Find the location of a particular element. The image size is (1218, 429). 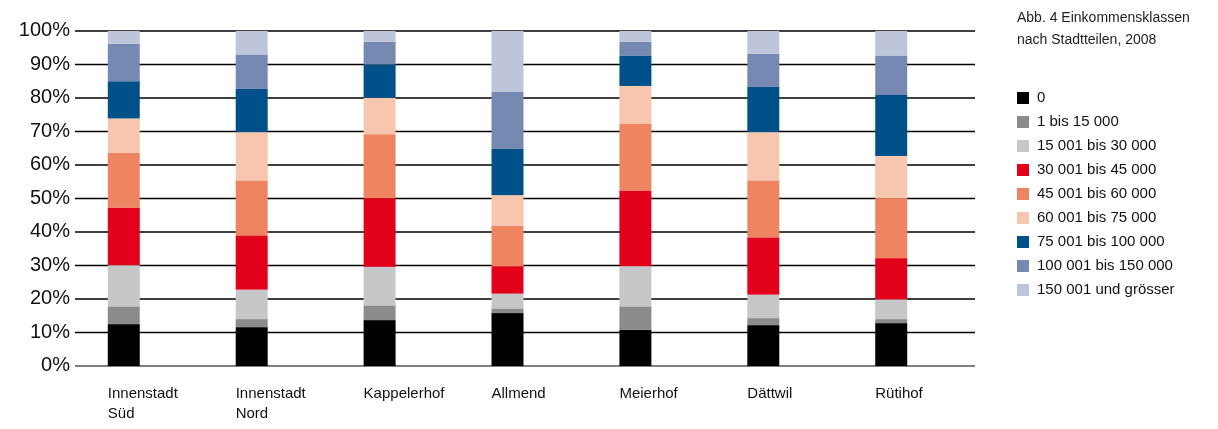

x-tick-label: Rütihof is located at coordinates (899, 392).